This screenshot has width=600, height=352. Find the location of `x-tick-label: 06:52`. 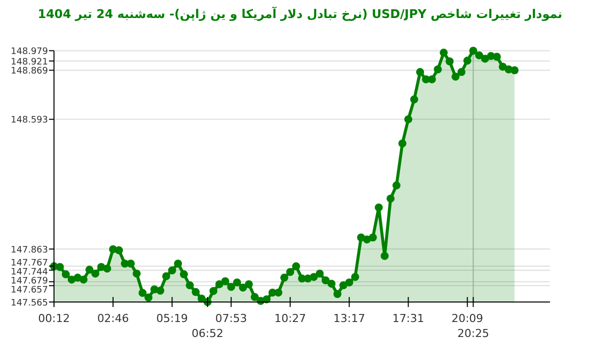

x-tick-label: 06:52 is located at coordinates (208, 333).